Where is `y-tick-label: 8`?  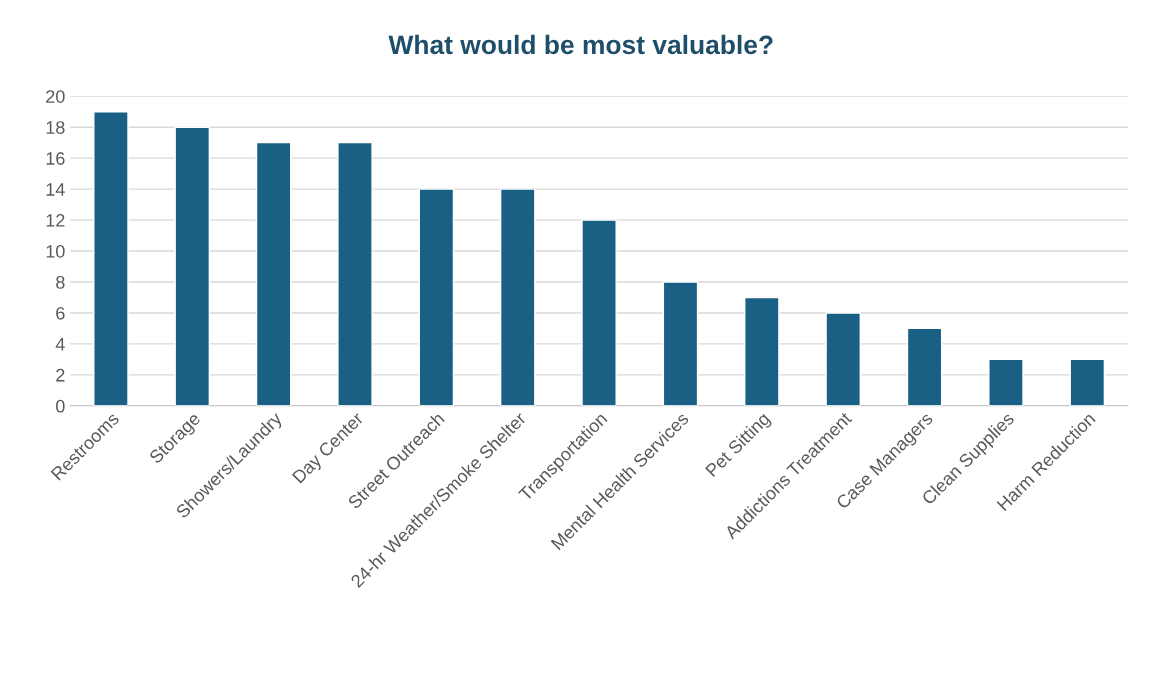 y-tick-label: 8 is located at coordinates (60, 282).